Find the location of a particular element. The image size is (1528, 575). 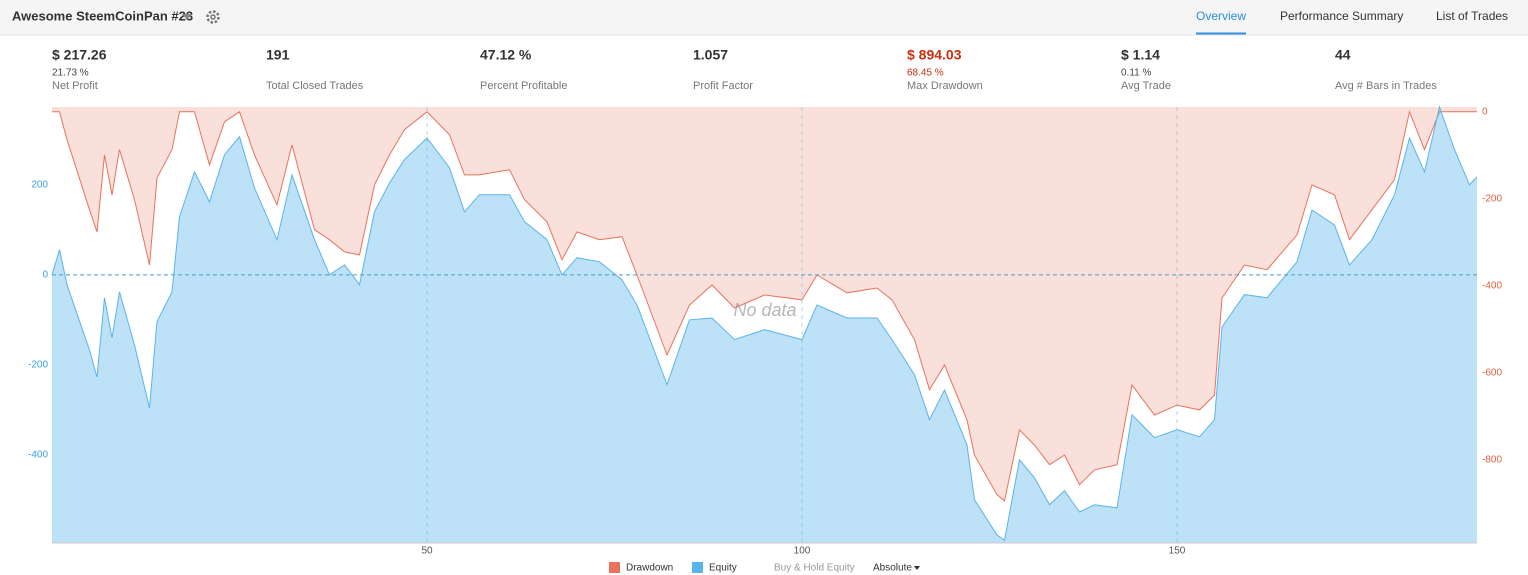

scale-mode: Absolute is located at coordinates (892, 568).